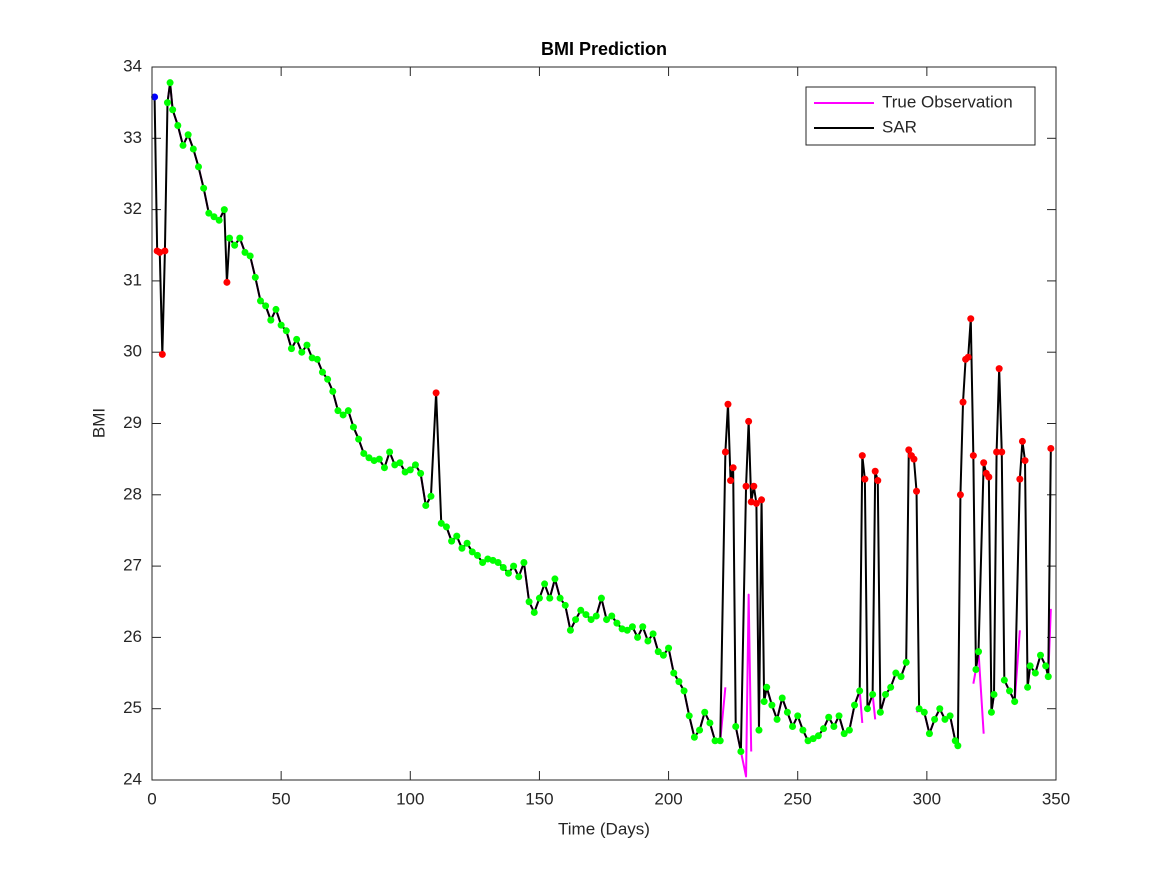 This screenshot has width=1167, height=875. Describe the element at coordinates (798, 798) in the screenshot. I see `x-tick-label: 250` at that location.